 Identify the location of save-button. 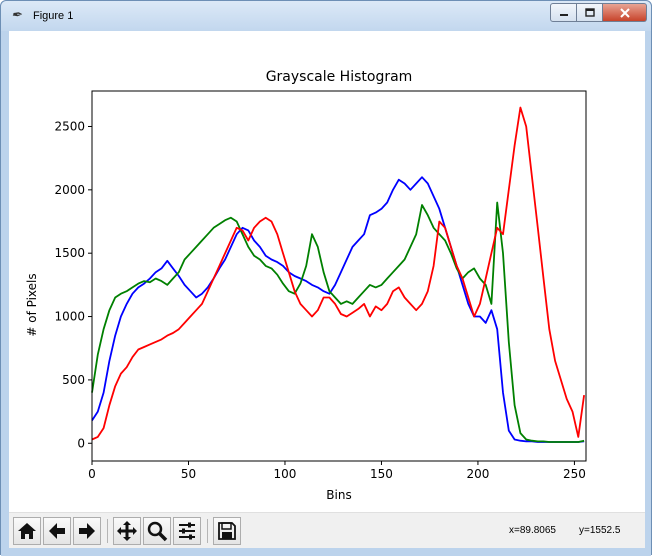
(227, 531).